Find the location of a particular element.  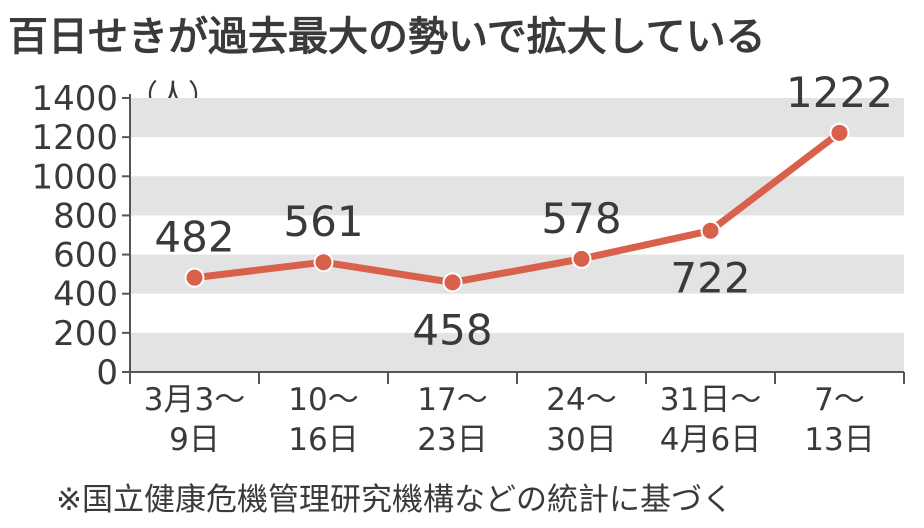

x-tick-labels: 3月3〜 9日 10〜 16日 17〜 23日 24〜 30日 31日〜 4月6日 7〜 13日 is located at coordinates (509, 420).